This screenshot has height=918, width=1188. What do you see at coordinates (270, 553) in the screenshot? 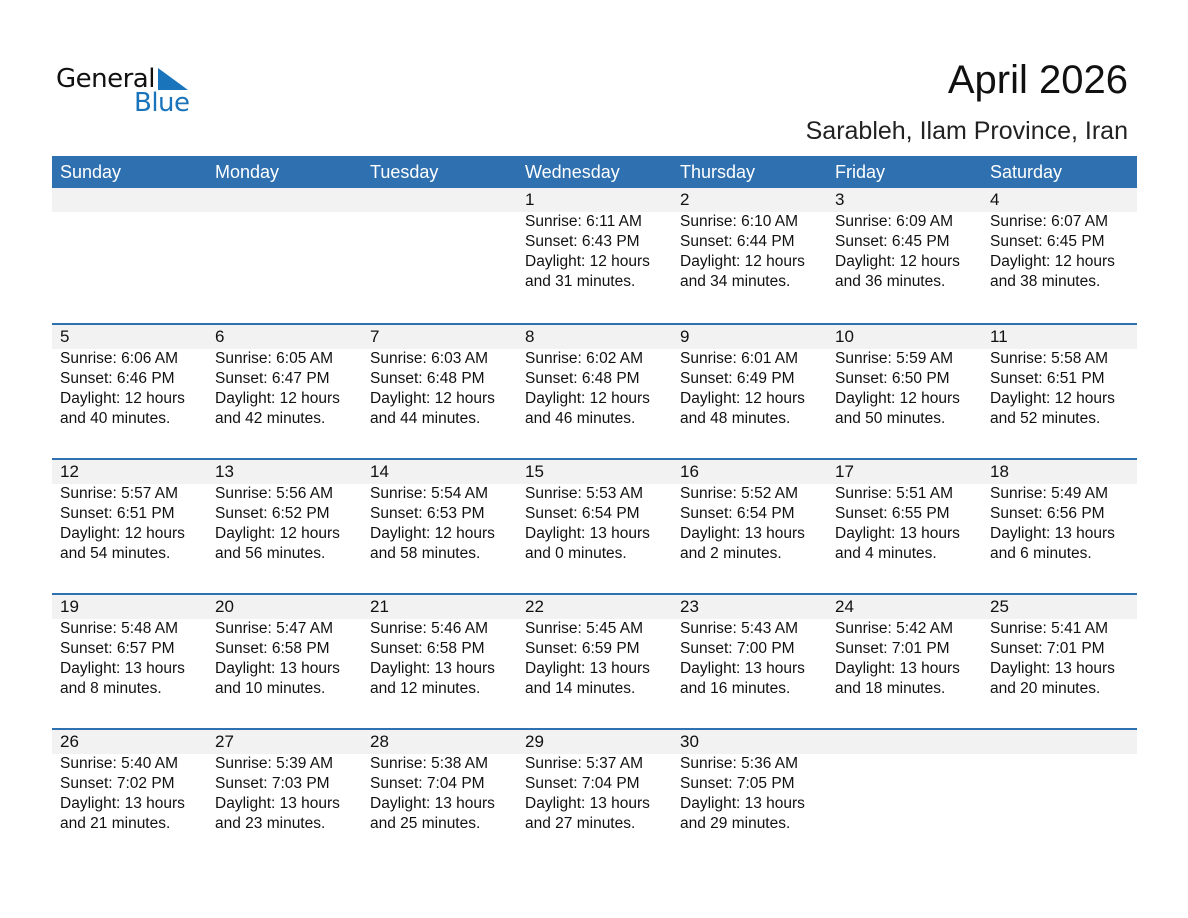
I see `daylight-minutes-text: and 56 minutes.` at bounding box center [270, 553].